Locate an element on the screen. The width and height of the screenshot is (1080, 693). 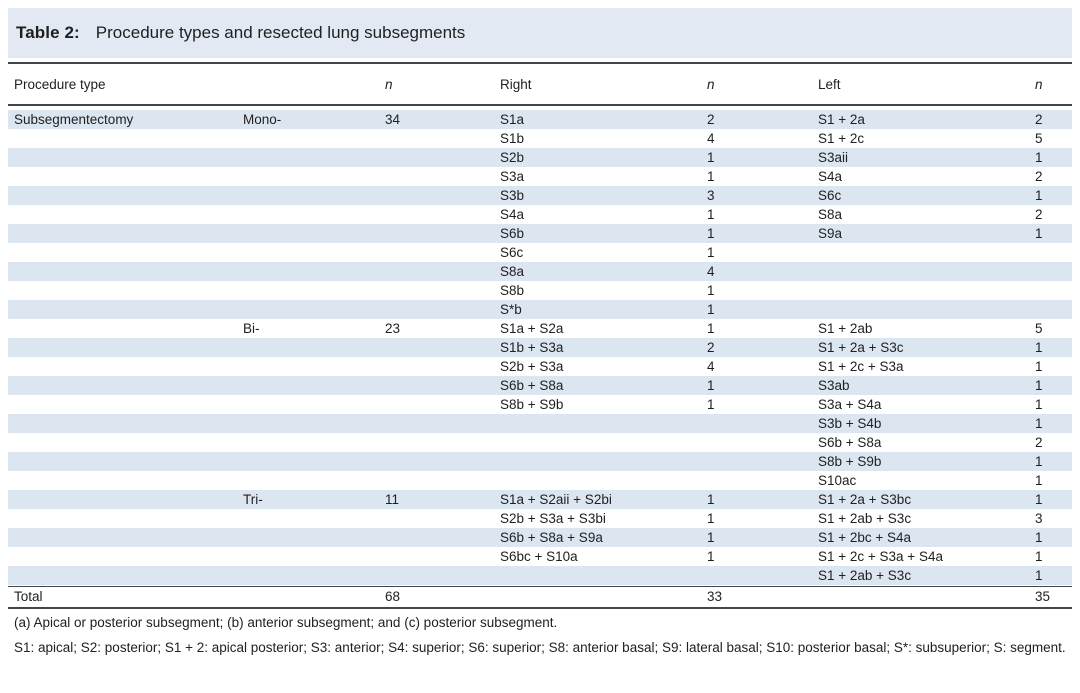
column-header-n-right: n is located at coordinates (711, 84).